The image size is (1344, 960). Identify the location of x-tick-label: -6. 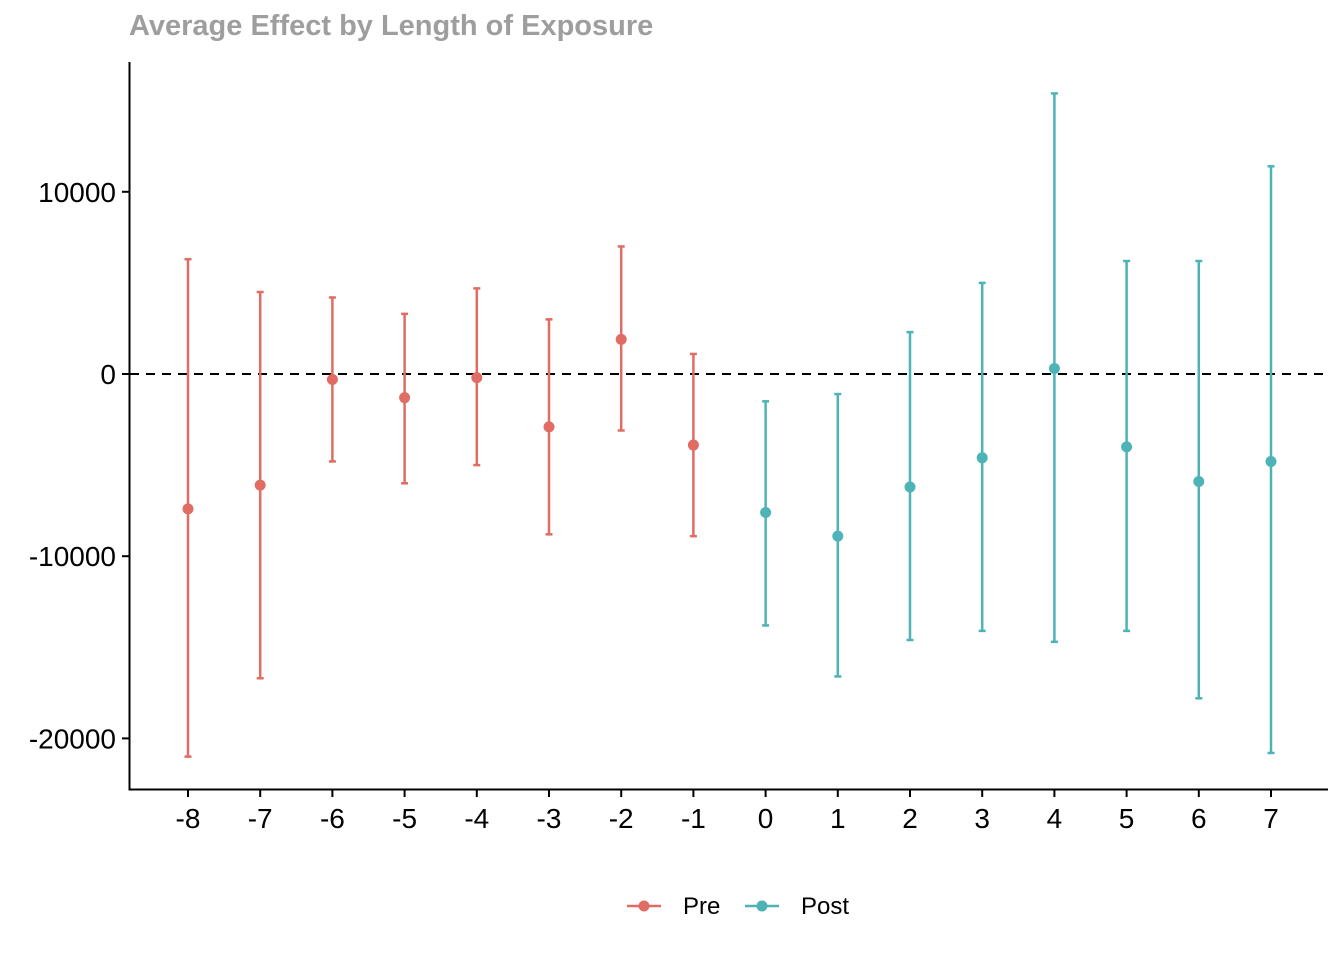
(332, 818).